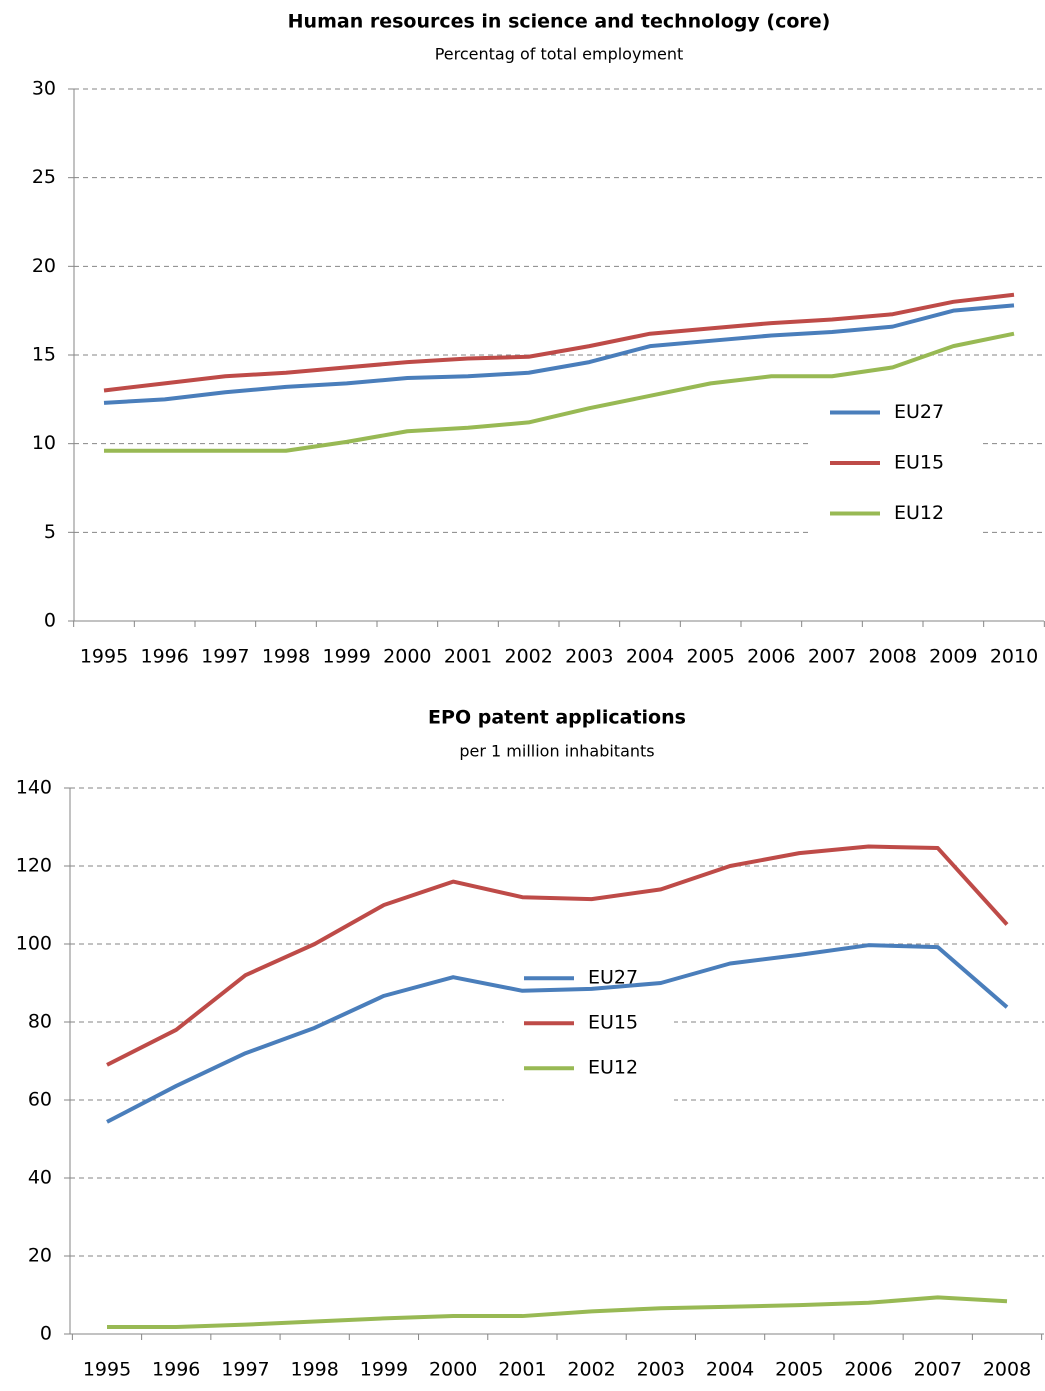 This screenshot has height=1391, width=1045. I want to click on y-tick-label: 40, so click(40, 1178).